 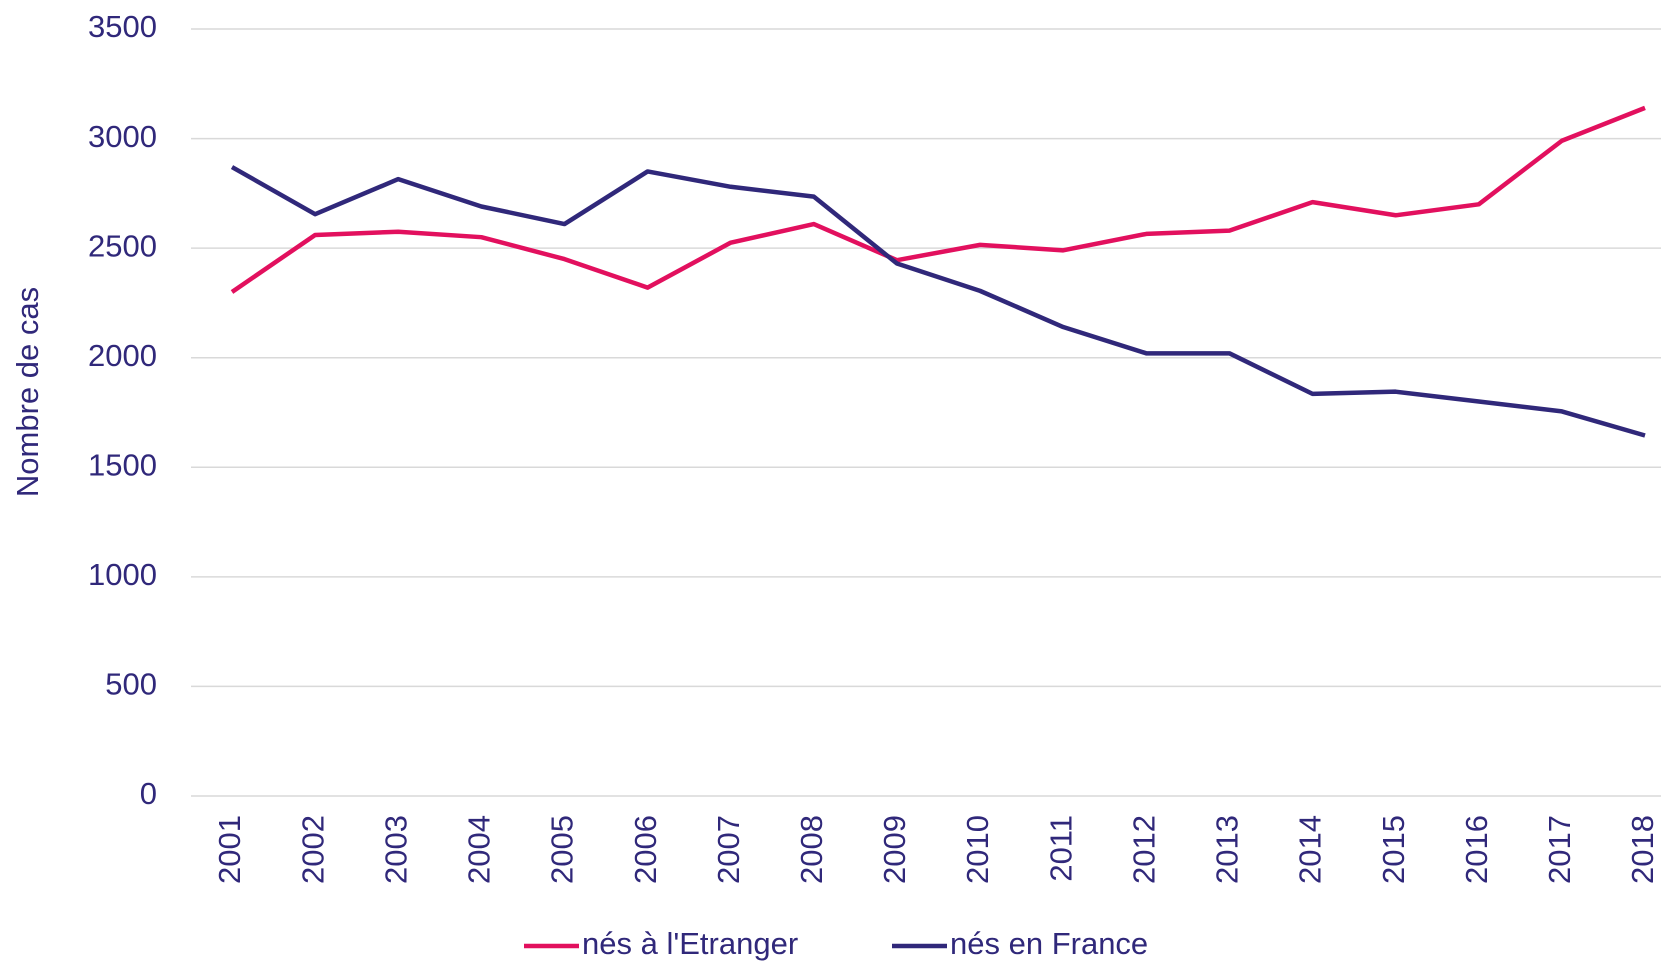 I want to click on y-tick-label: 1000, so click(x=122, y=574).